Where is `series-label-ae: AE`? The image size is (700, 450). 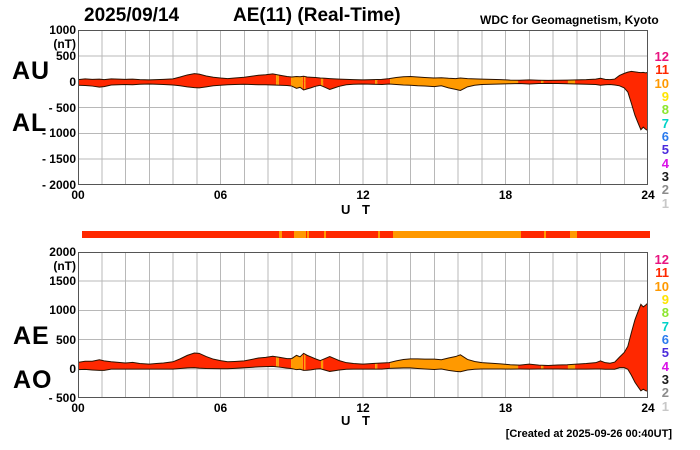
series-label-ae: AE is located at coordinates (31, 336).